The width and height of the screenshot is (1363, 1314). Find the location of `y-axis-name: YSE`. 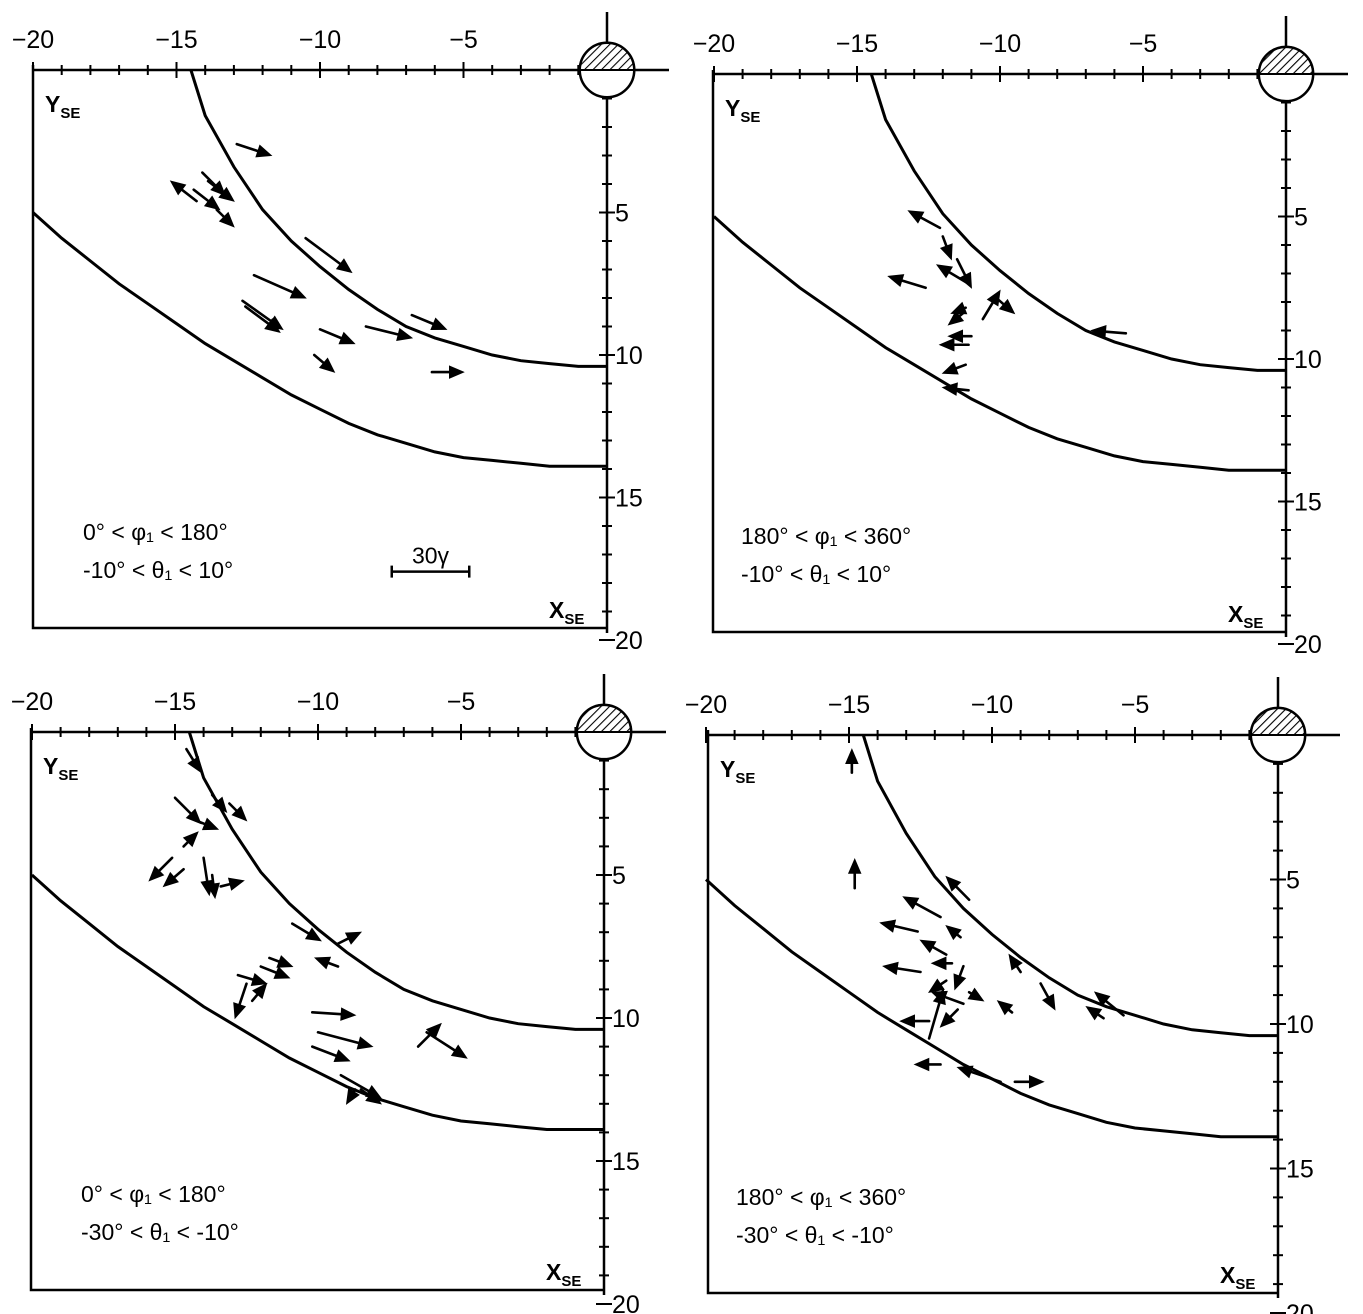

y-axis-name: YSE is located at coordinates (742, 110).